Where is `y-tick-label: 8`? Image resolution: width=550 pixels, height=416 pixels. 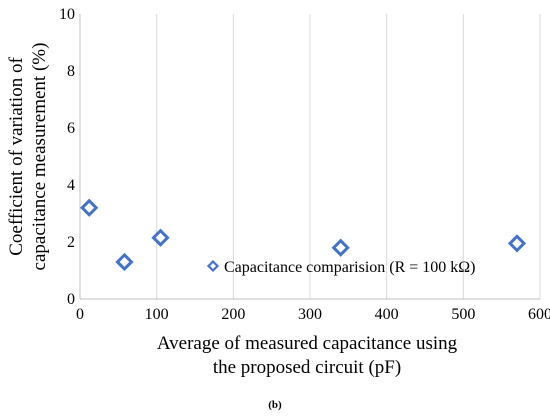
y-tick-label: 8 is located at coordinates (71, 71).